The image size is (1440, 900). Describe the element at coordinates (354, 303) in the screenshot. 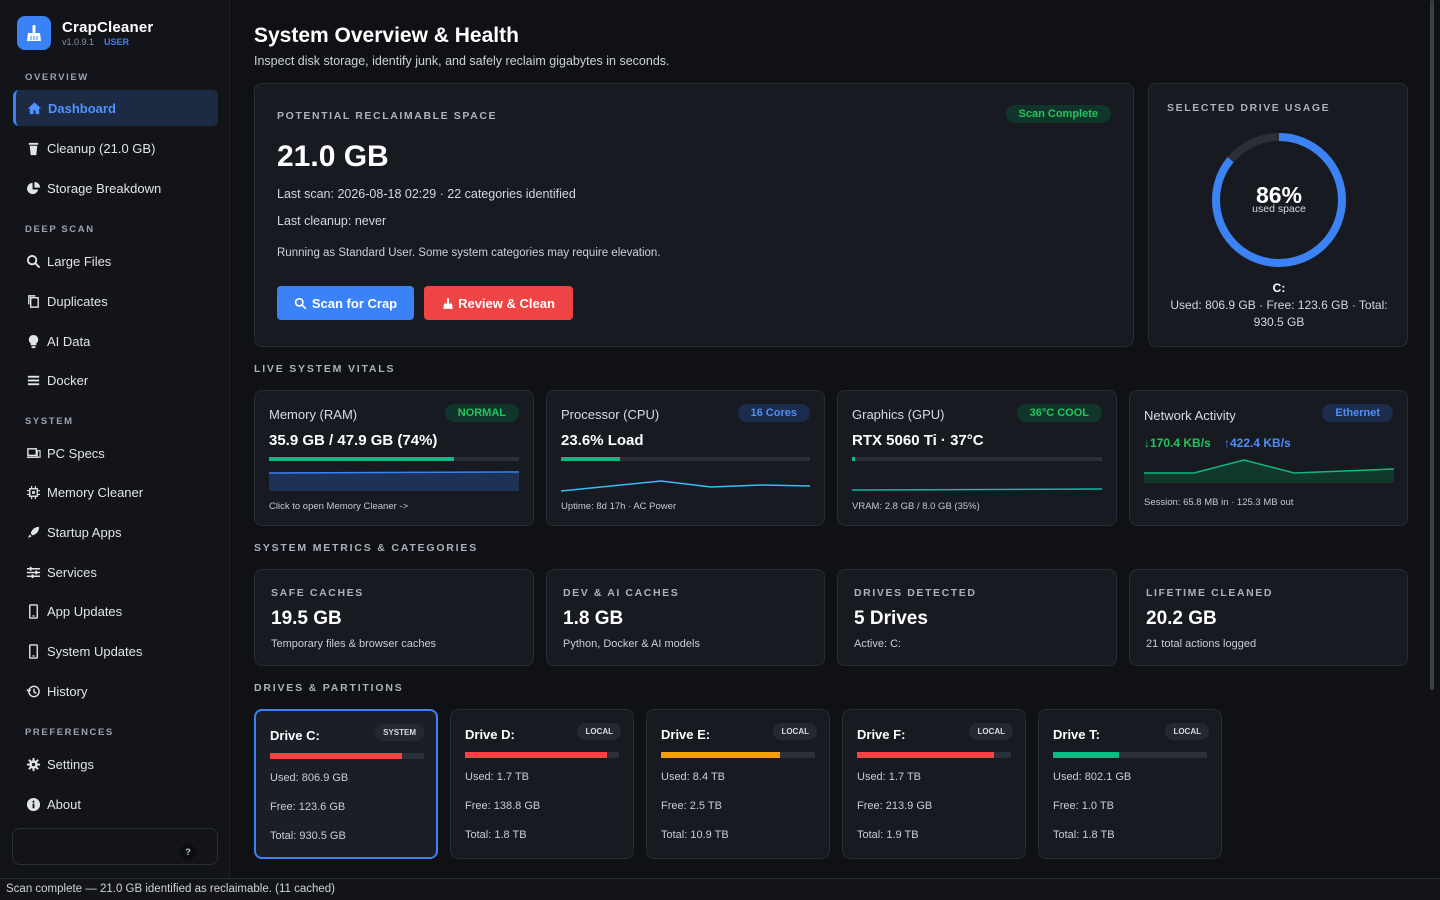

I see `scan-button-label: Scan for Crap` at that location.